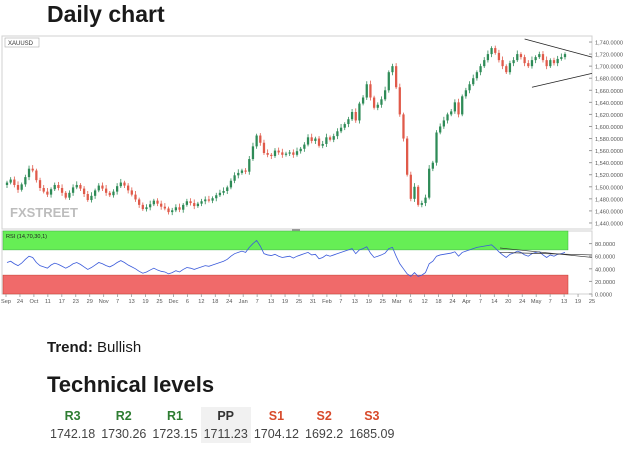 The image size is (628, 453). I want to click on level-value: 1685.09, so click(372, 434).